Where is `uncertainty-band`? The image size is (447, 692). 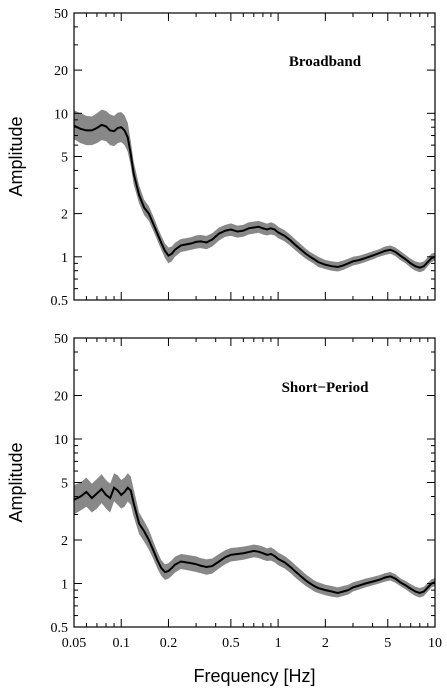 uncertainty-band is located at coordinates (254, 535).